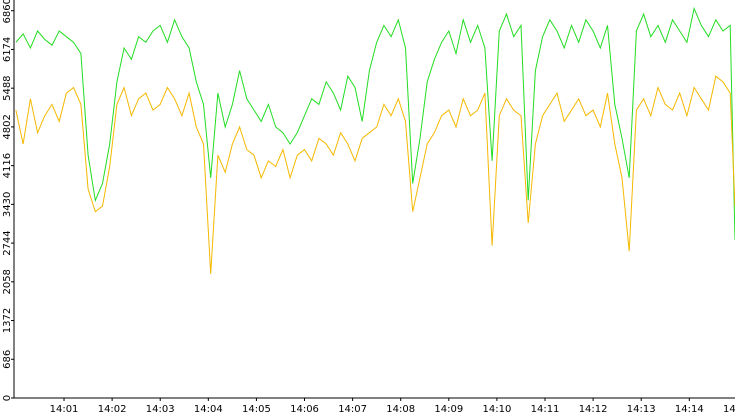 This screenshot has height=415, width=735. What do you see at coordinates (112, 409) in the screenshot?
I see `x-tick-label: 14:02` at bounding box center [112, 409].